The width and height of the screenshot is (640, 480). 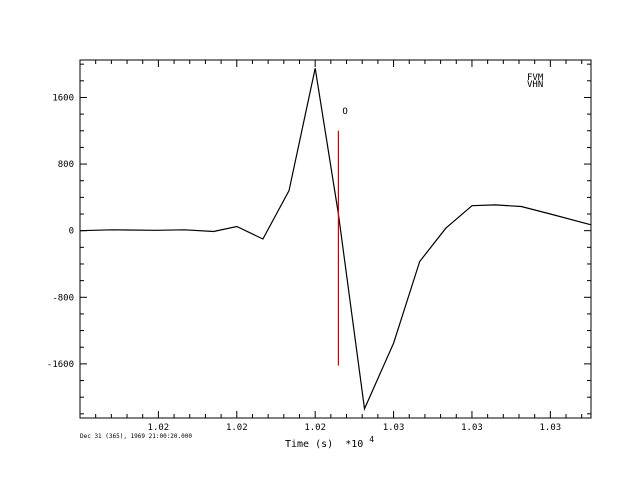 I want to click on x-axis-title: Time (s) *10 4, so click(x=329, y=442).